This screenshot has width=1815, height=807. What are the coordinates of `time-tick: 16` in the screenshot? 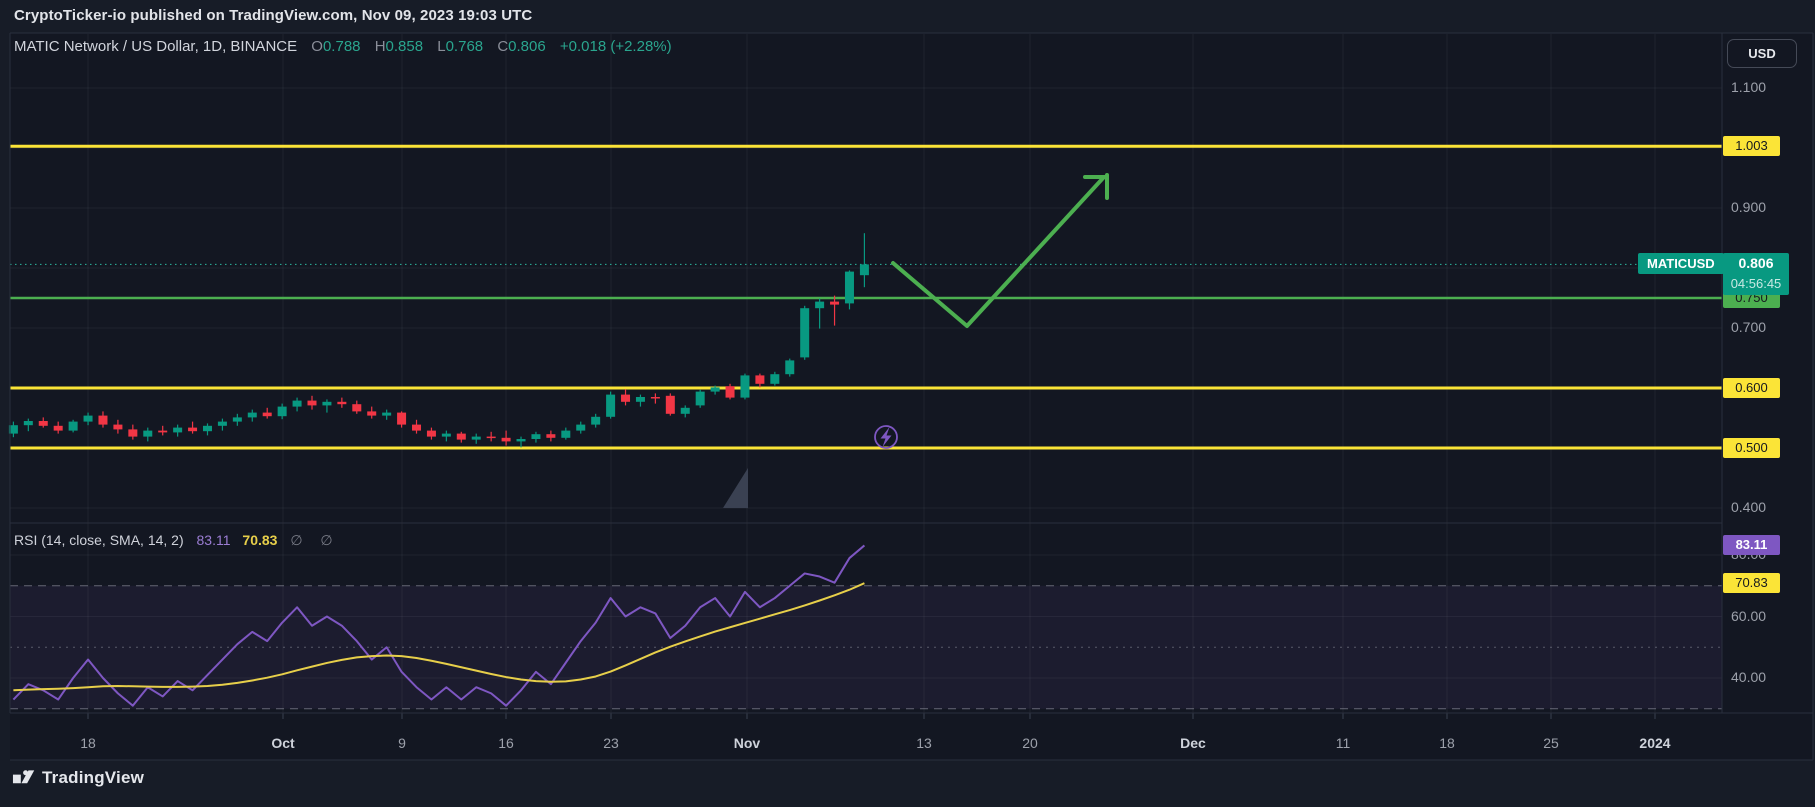 It's located at (506, 743).